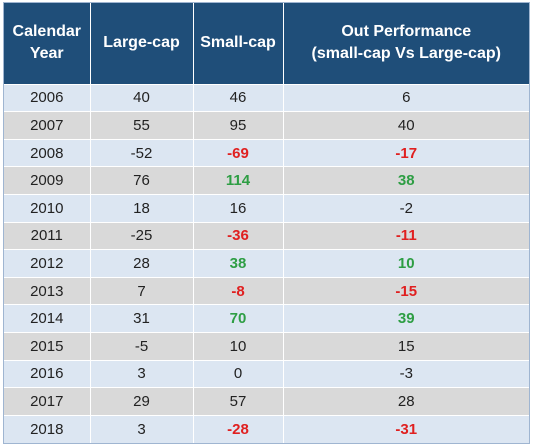 The image size is (535, 448). What do you see at coordinates (406, 318) in the screenshot?
I see `cell-out-performance: 39` at bounding box center [406, 318].